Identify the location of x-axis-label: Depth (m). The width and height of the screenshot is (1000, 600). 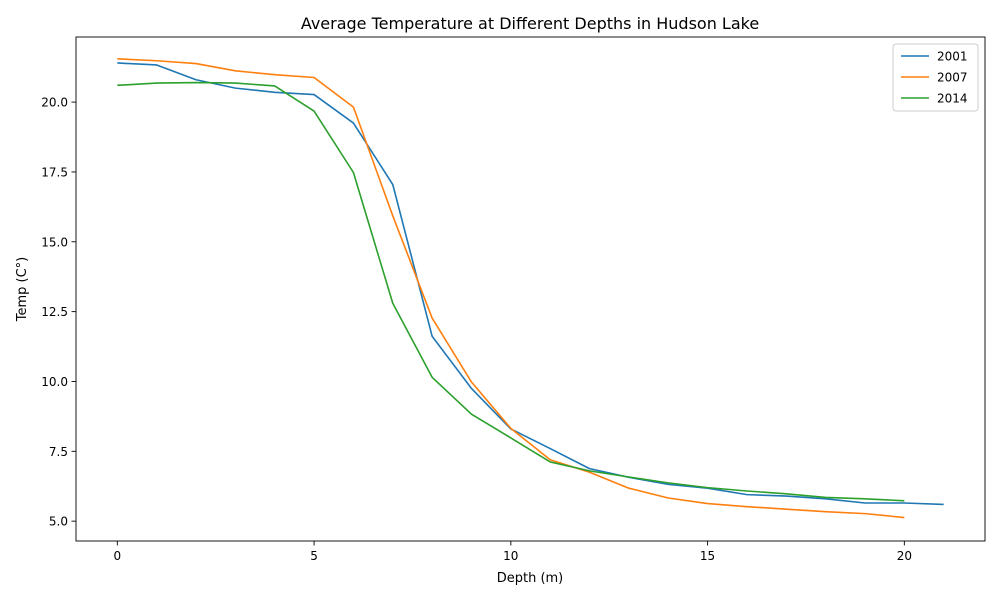
(530, 578).